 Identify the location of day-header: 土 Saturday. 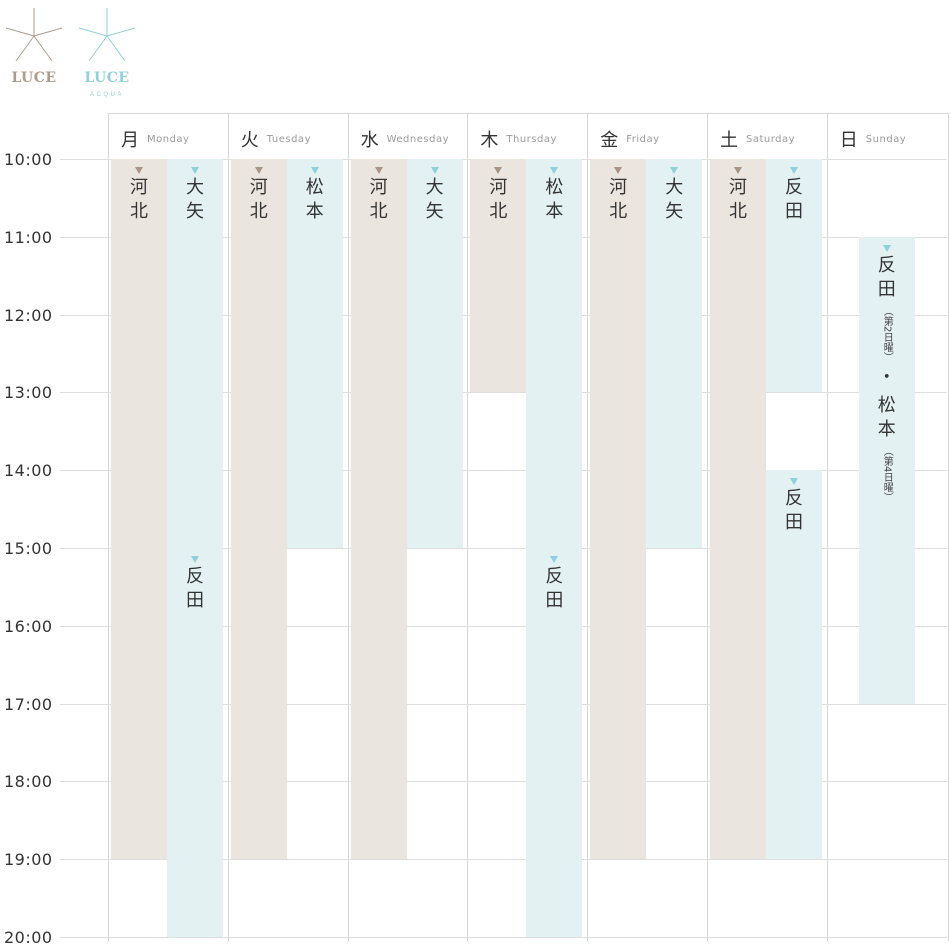
(768, 136).